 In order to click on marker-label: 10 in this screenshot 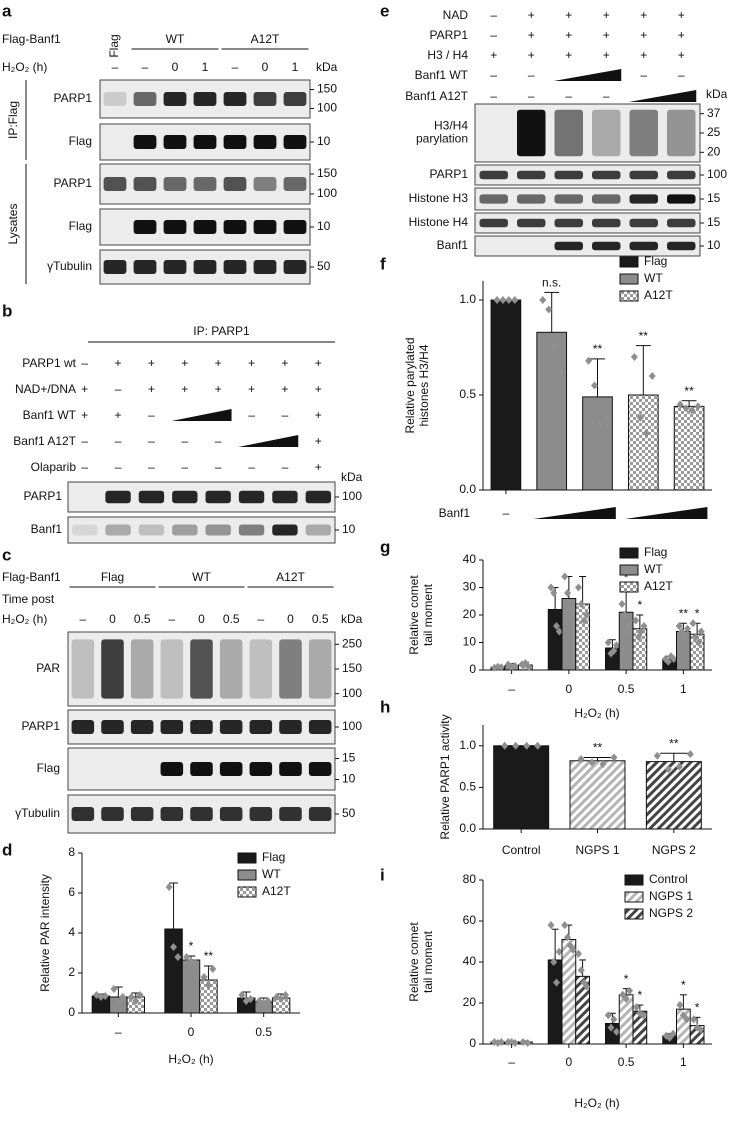, I will do `click(324, 226)`.